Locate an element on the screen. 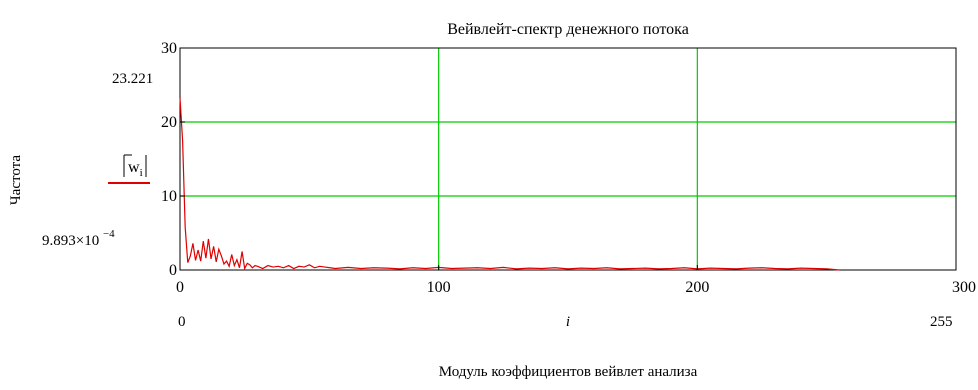 Image resolution: width=978 pixels, height=390 pixels. y-marker-min-mantissa: 9.893×10 is located at coordinates (70, 241).